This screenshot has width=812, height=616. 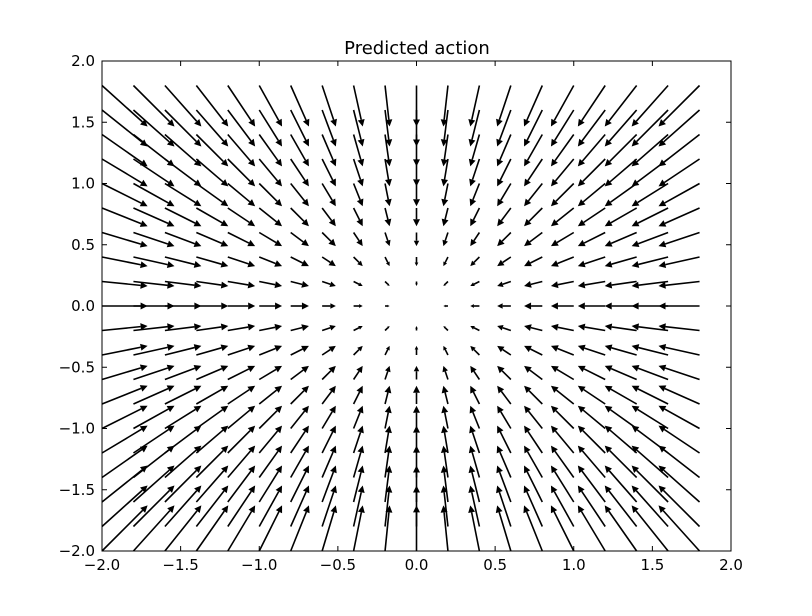 What do you see at coordinates (83, 184) in the screenshot?
I see `y-tick-label: 1.0` at bounding box center [83, 184].